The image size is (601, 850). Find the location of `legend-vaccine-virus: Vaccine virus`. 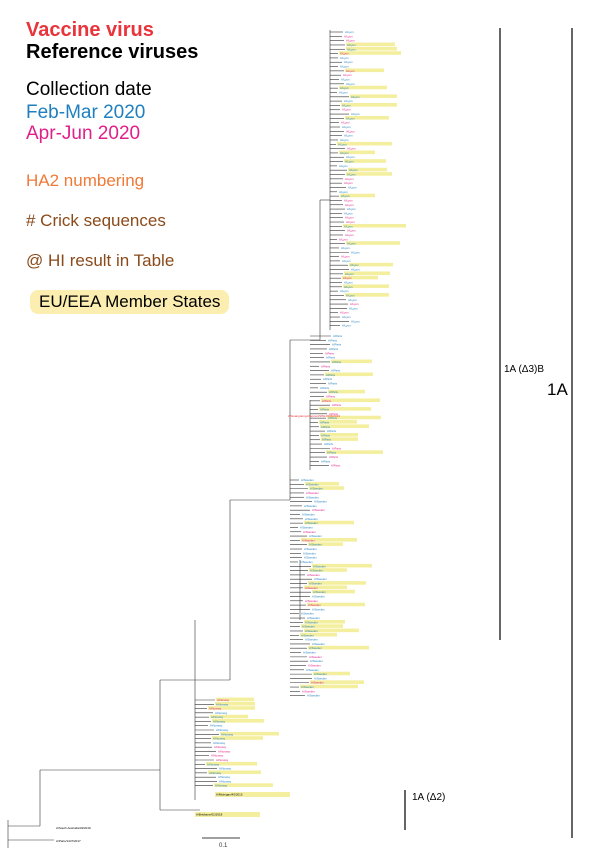

legend-vaccine-virus: Vaccine virus is located at coordinates (90, 30).